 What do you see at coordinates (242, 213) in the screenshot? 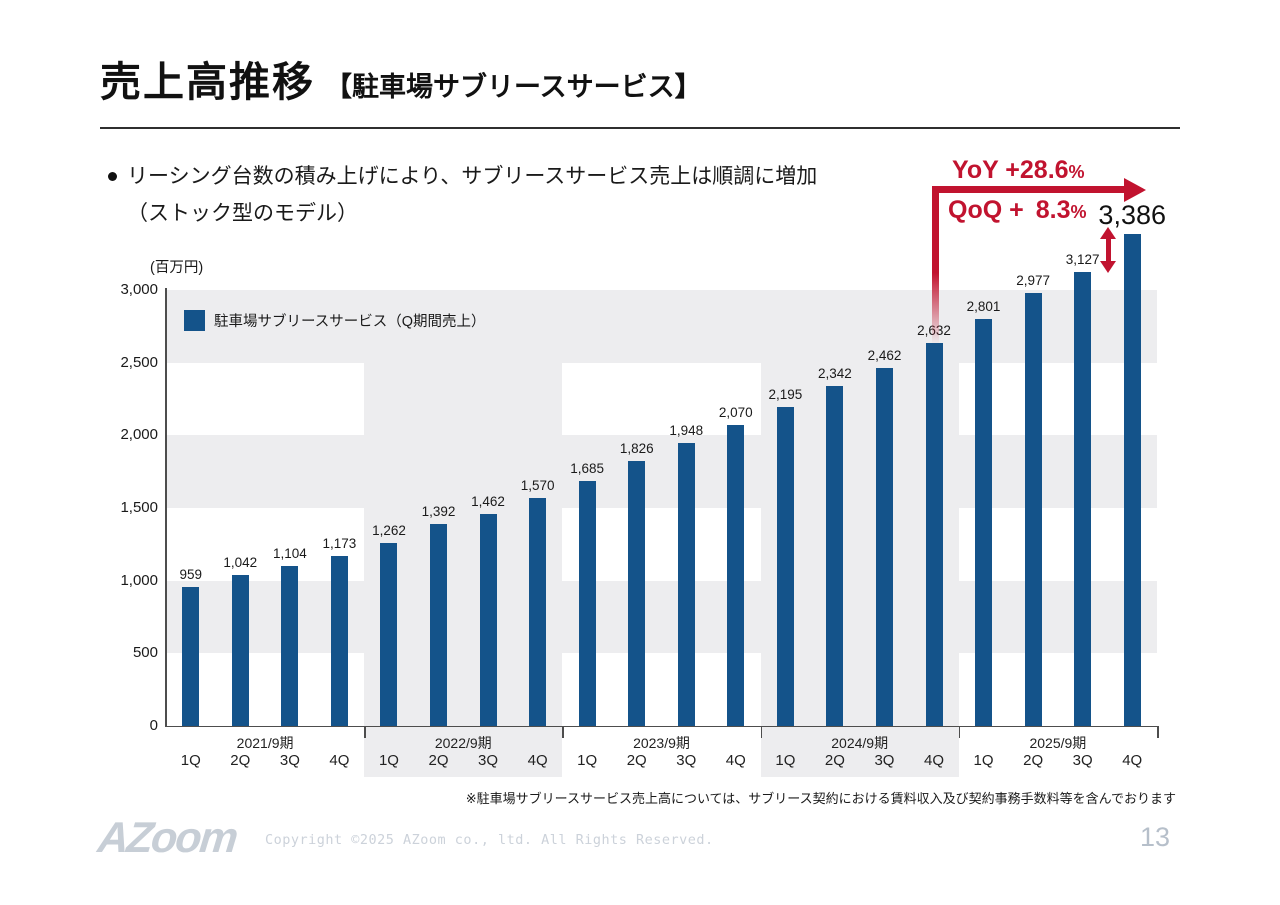
I see `bullet-line-2: （ストック型のモデル）` at bounding box center [242, 213].